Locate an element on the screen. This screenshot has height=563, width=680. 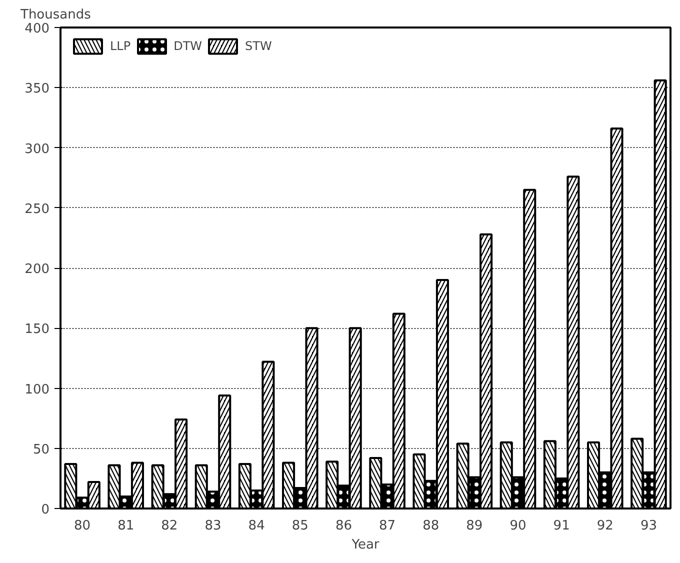
x-axis-title: Year is located at coordinates (365, 545).